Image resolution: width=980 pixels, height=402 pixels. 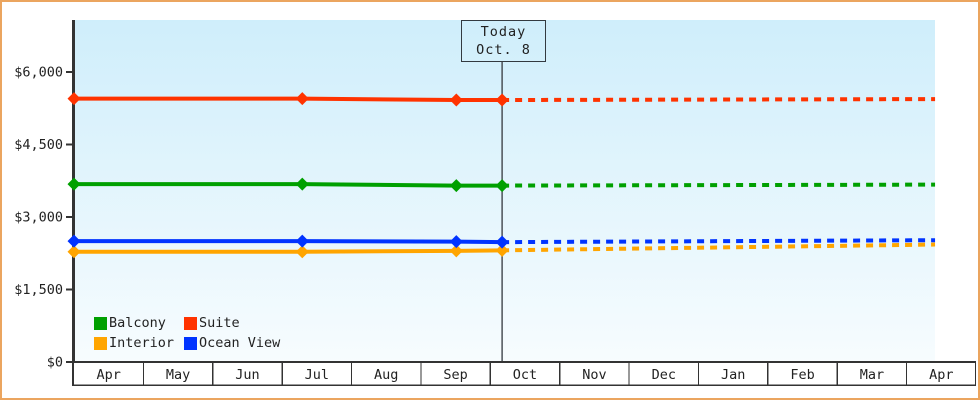 I want to click on today-label: Today, so click(x=503, y=32).